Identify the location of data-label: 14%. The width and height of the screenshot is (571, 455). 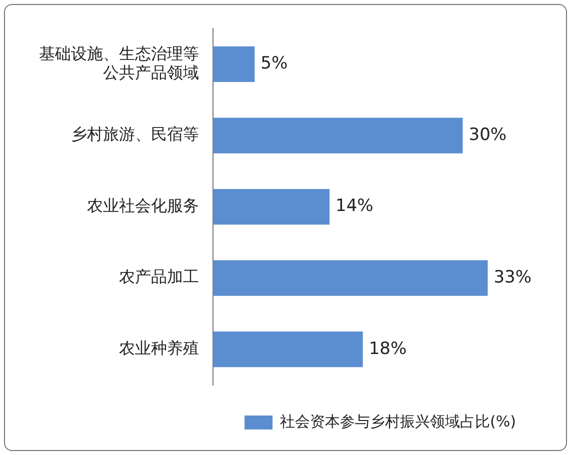
(355, 206).